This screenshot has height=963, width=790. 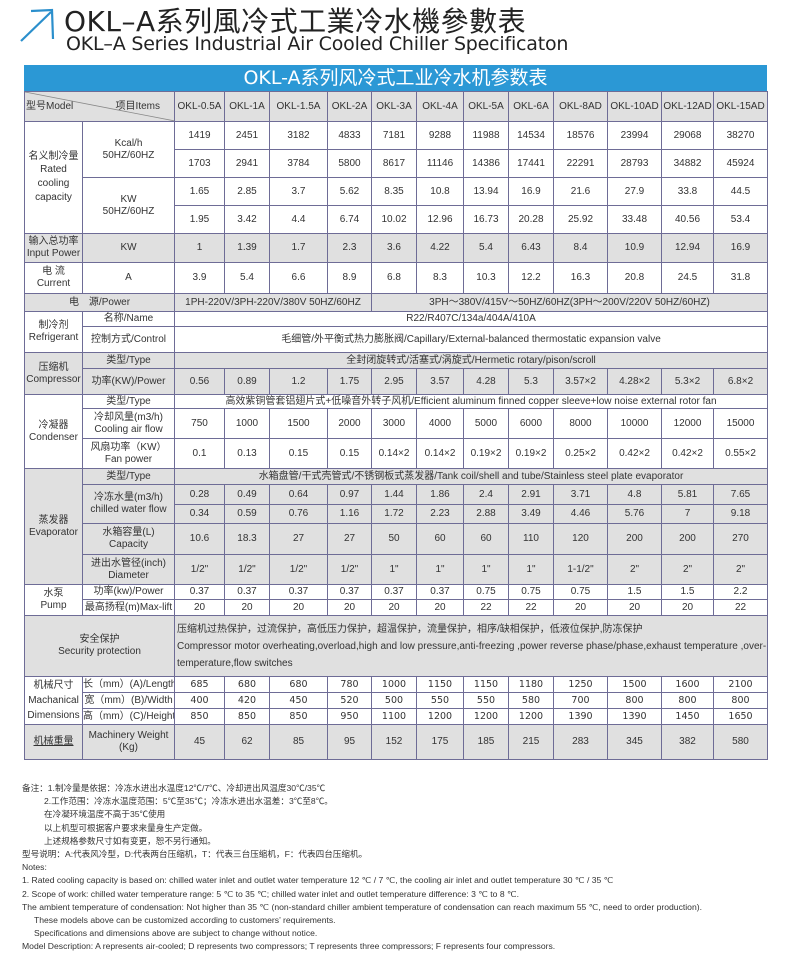 I want to click on value-cell: 0.59, so click(x=247, y=514).